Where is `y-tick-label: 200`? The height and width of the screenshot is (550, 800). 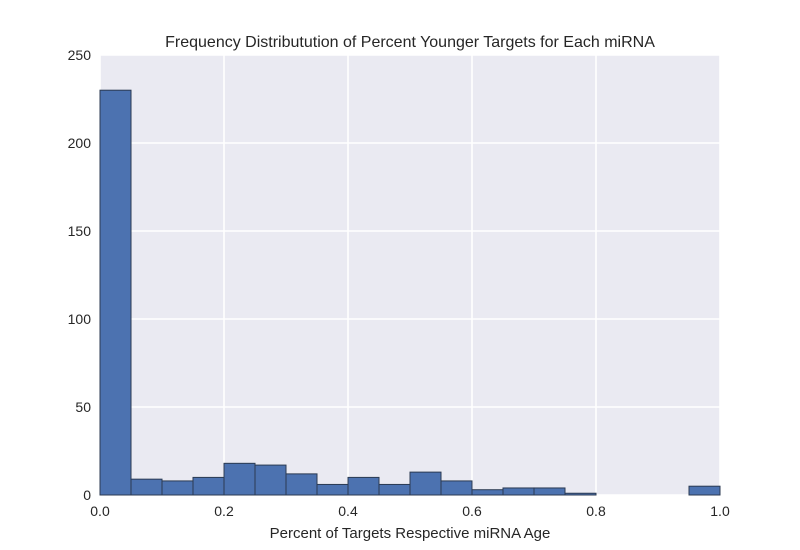
y-tick-label: 200 is located at coordinates (80, 143).